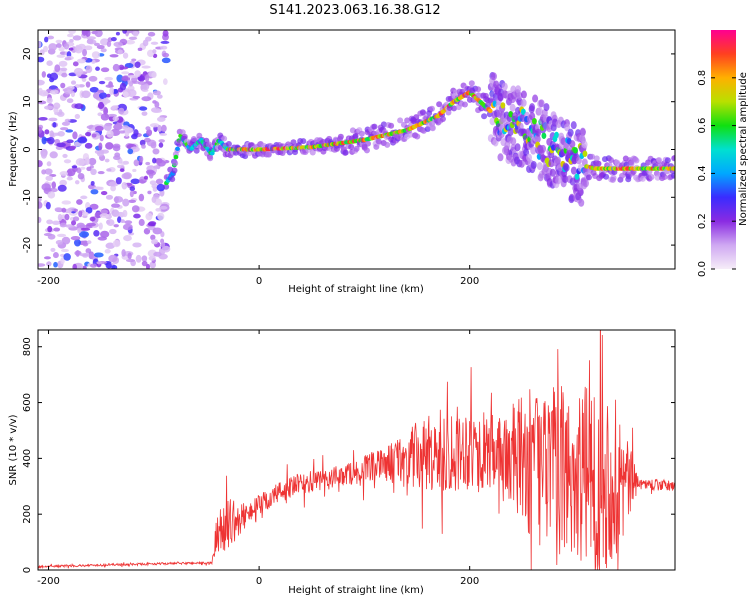  I want to click on bottom-x-tick-label: 0, so click(259, 581).